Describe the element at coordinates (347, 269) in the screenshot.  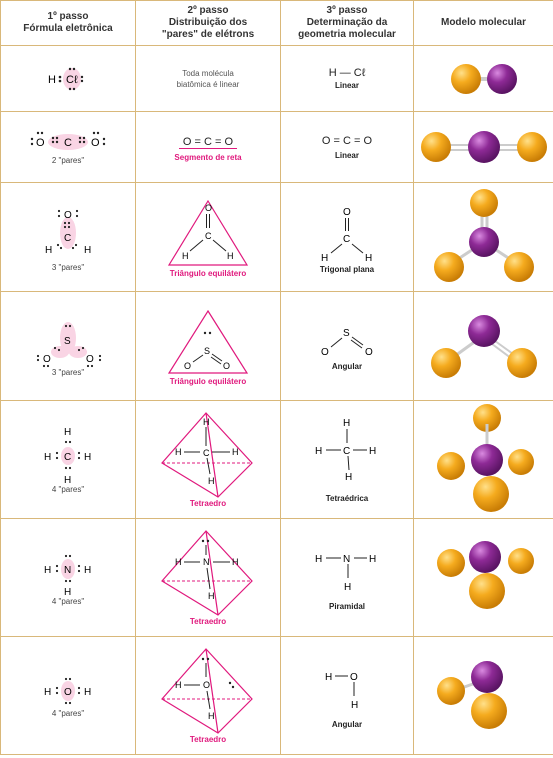
I see `h2co-geometry-label: Trigonal plana` at that location.